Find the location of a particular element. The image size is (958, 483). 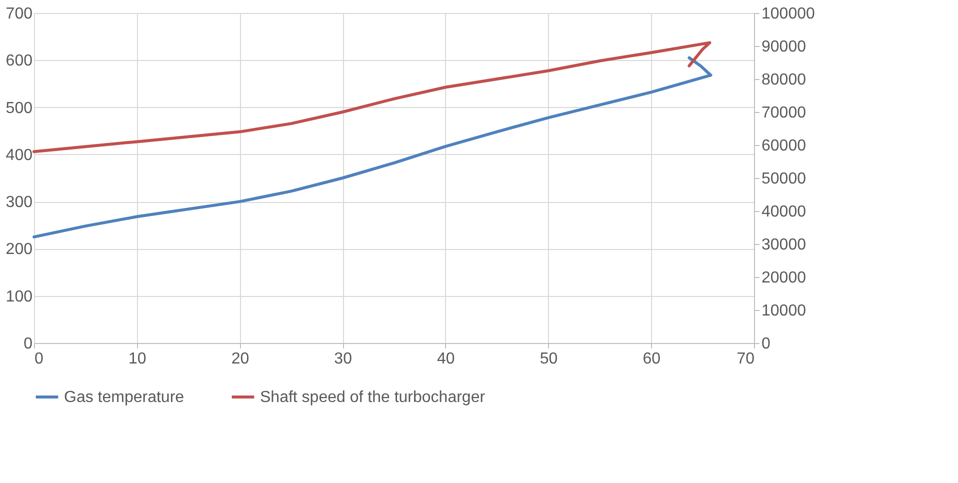

y-tick-label: 0 is located at coordinates (28, 344).